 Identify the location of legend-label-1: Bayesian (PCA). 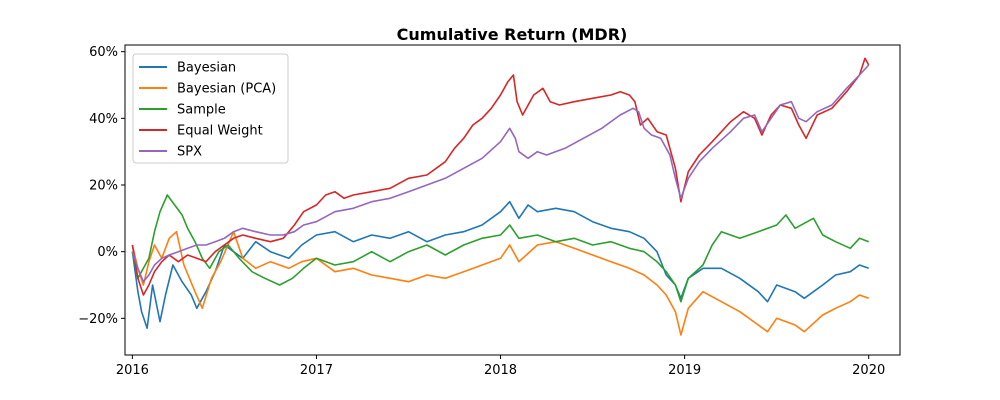
(226, 89).